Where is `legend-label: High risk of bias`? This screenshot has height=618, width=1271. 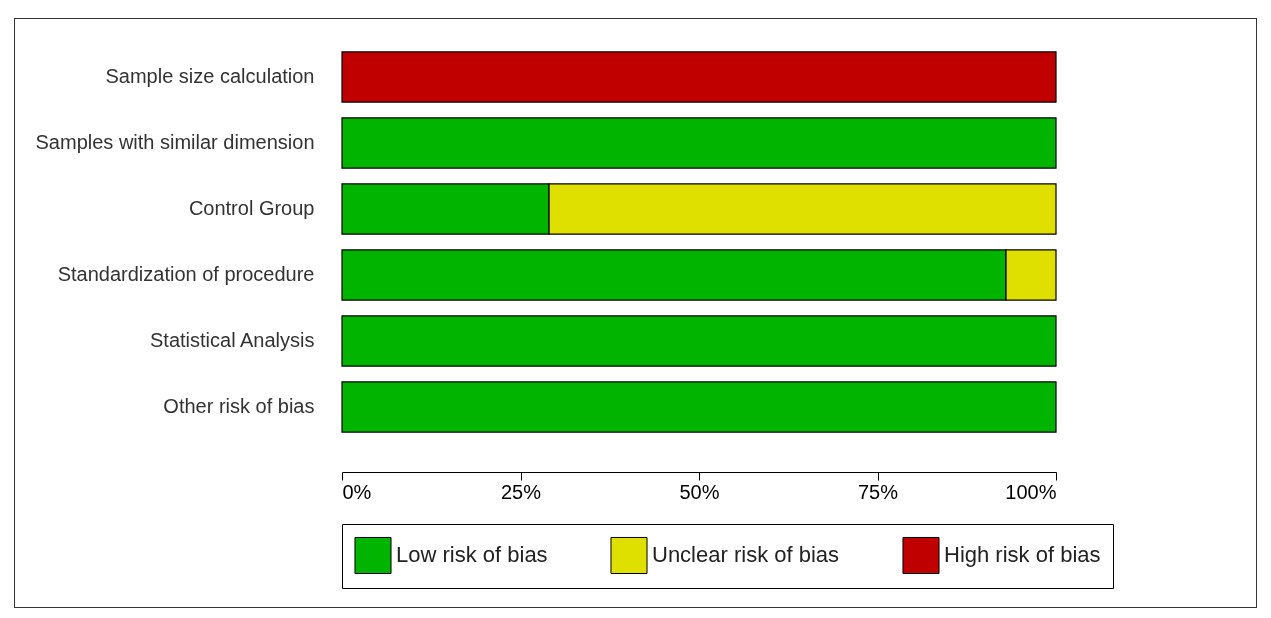 legend-label: High risk of bias is located at coordinates (1022, 555).